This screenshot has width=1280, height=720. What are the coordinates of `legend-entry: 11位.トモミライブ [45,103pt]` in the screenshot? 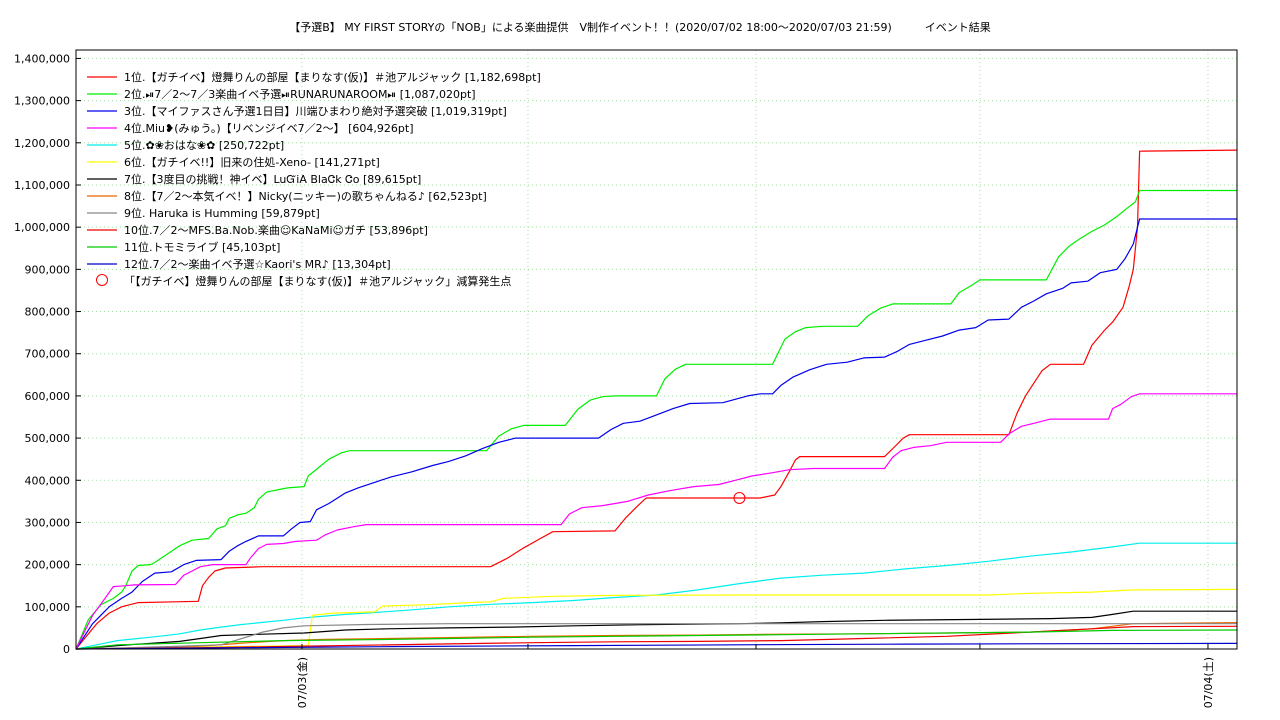 It's located at (202, 247).